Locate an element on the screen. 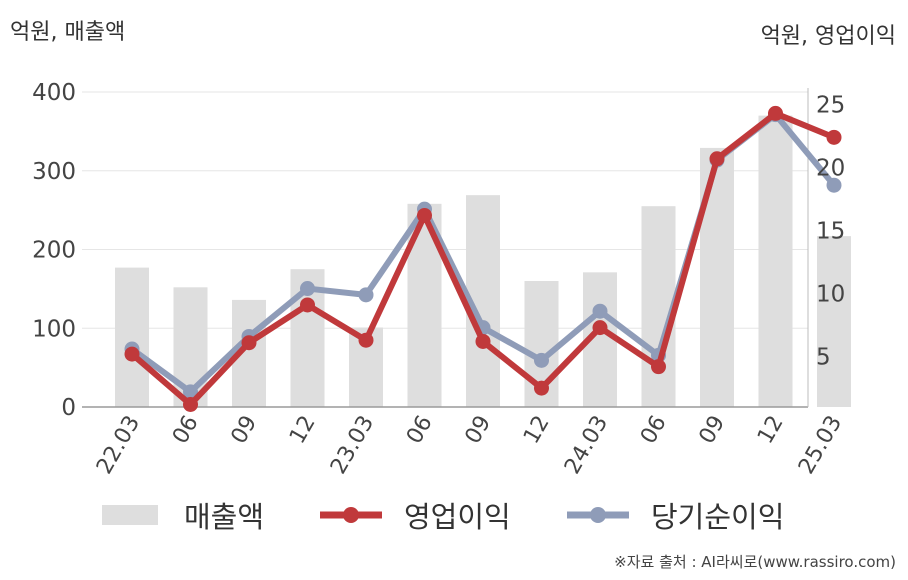 This screenshot has width=908, height=580. right-tick-label: 5 is located at coordinates (823, 358).